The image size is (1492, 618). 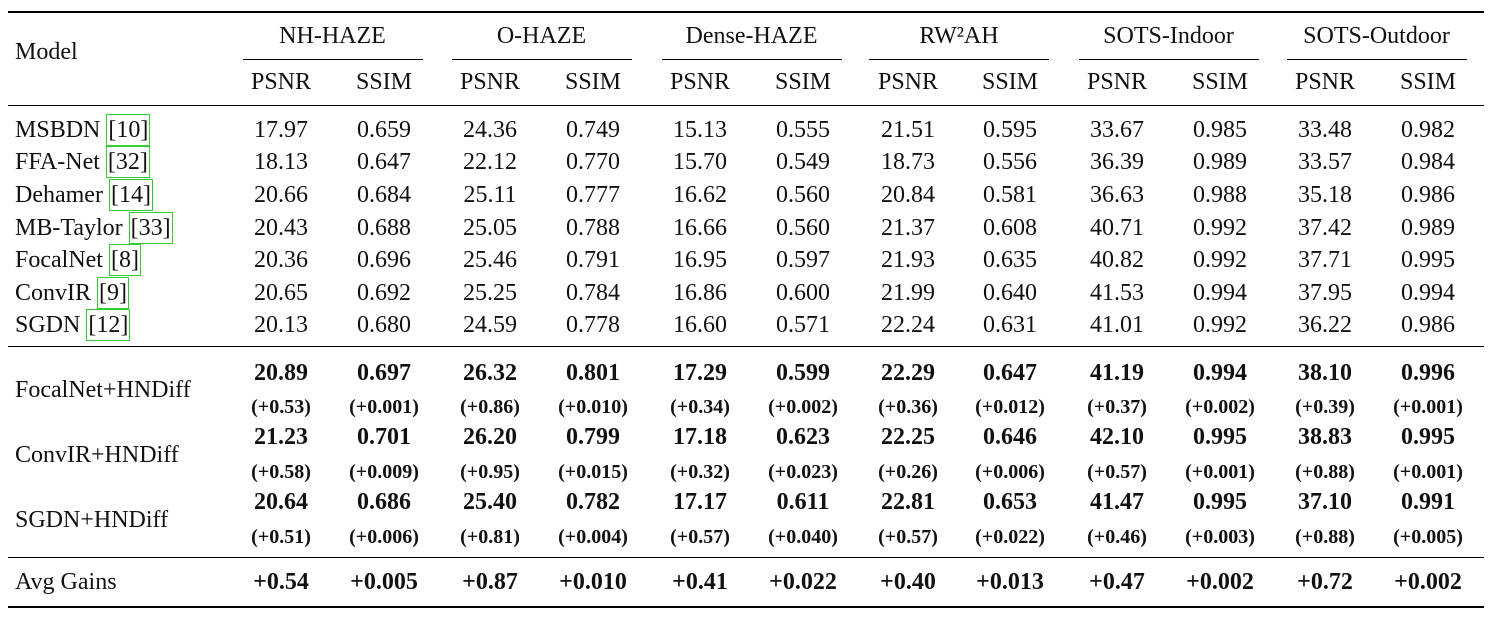 I want to click on value-cell: 0.647, so click(x=1010, y=373).